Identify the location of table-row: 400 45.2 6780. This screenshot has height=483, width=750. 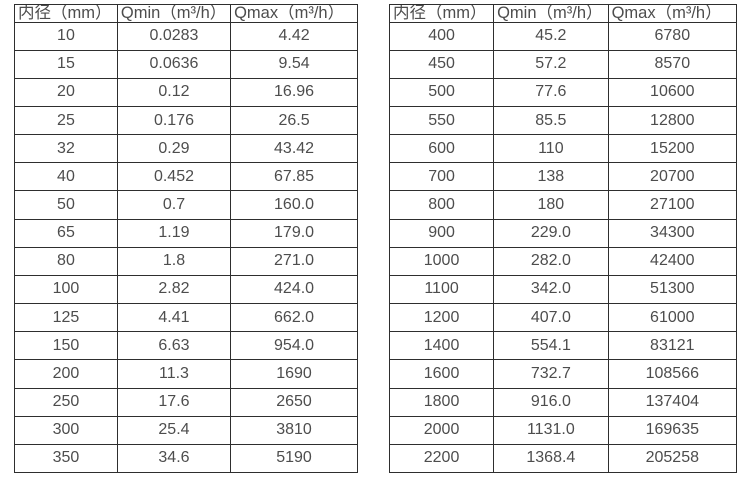
(563, 36).